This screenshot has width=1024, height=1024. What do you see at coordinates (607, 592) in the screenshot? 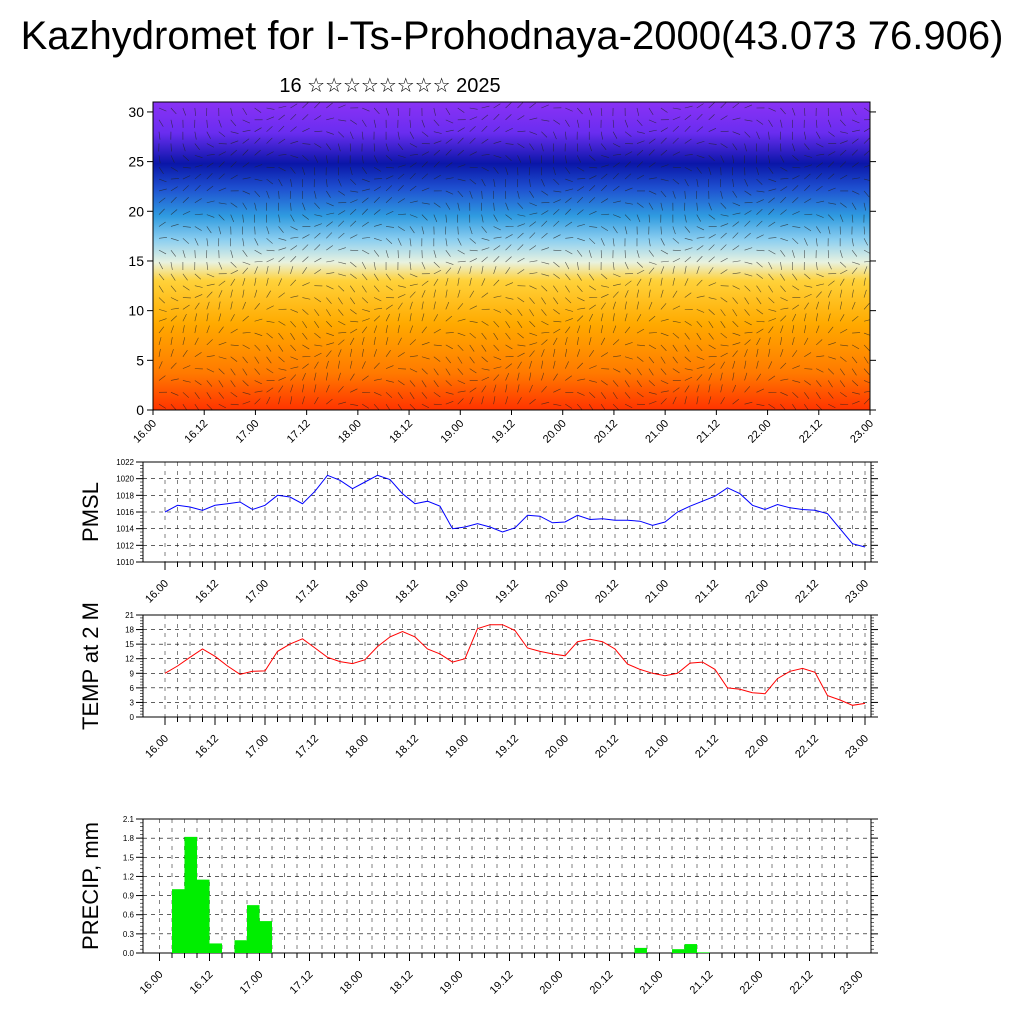
I see `x-tick-label: 20.12` at bounding box center [607, 592].